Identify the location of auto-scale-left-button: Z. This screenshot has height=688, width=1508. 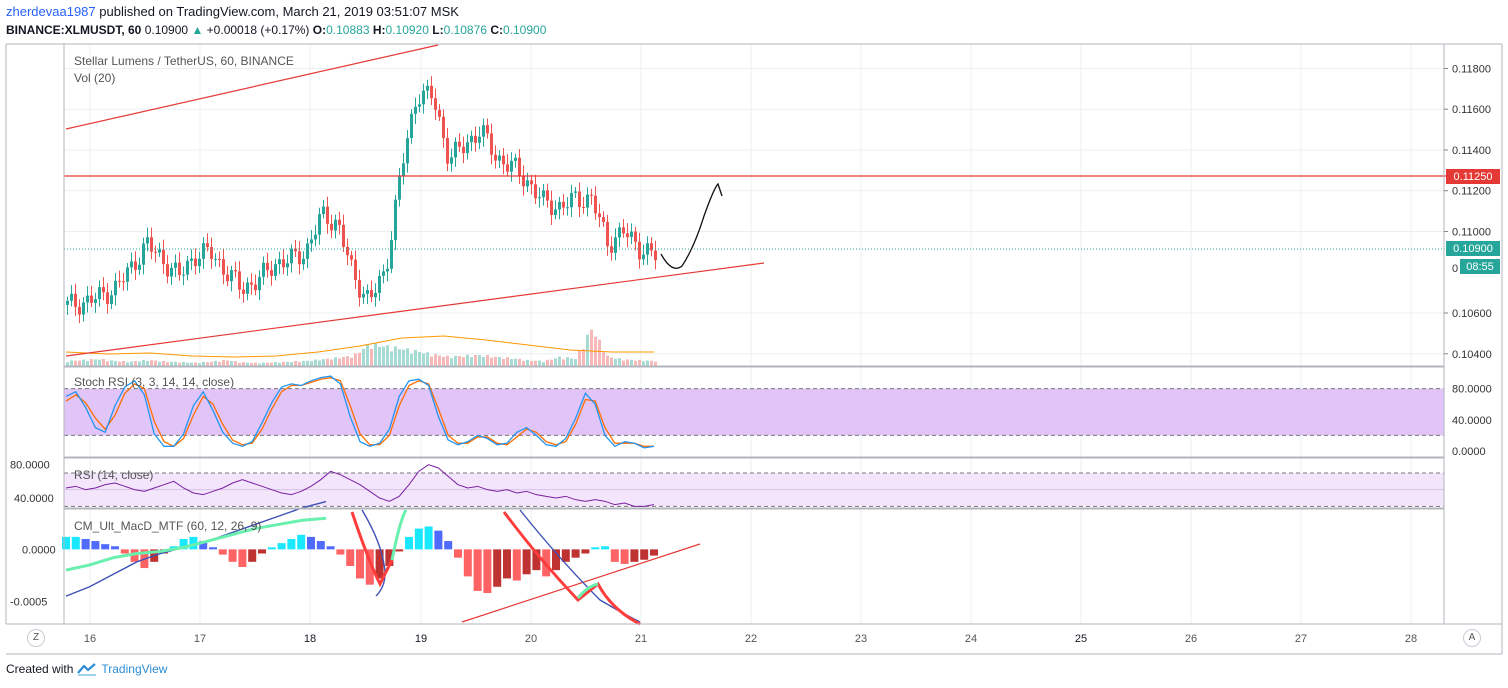
(36, 638).